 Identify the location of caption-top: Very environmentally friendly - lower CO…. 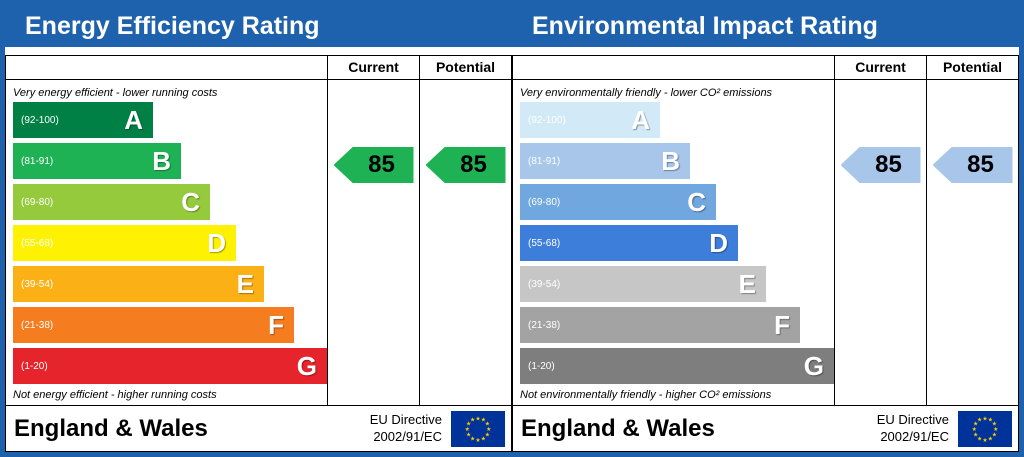
(646, 93).